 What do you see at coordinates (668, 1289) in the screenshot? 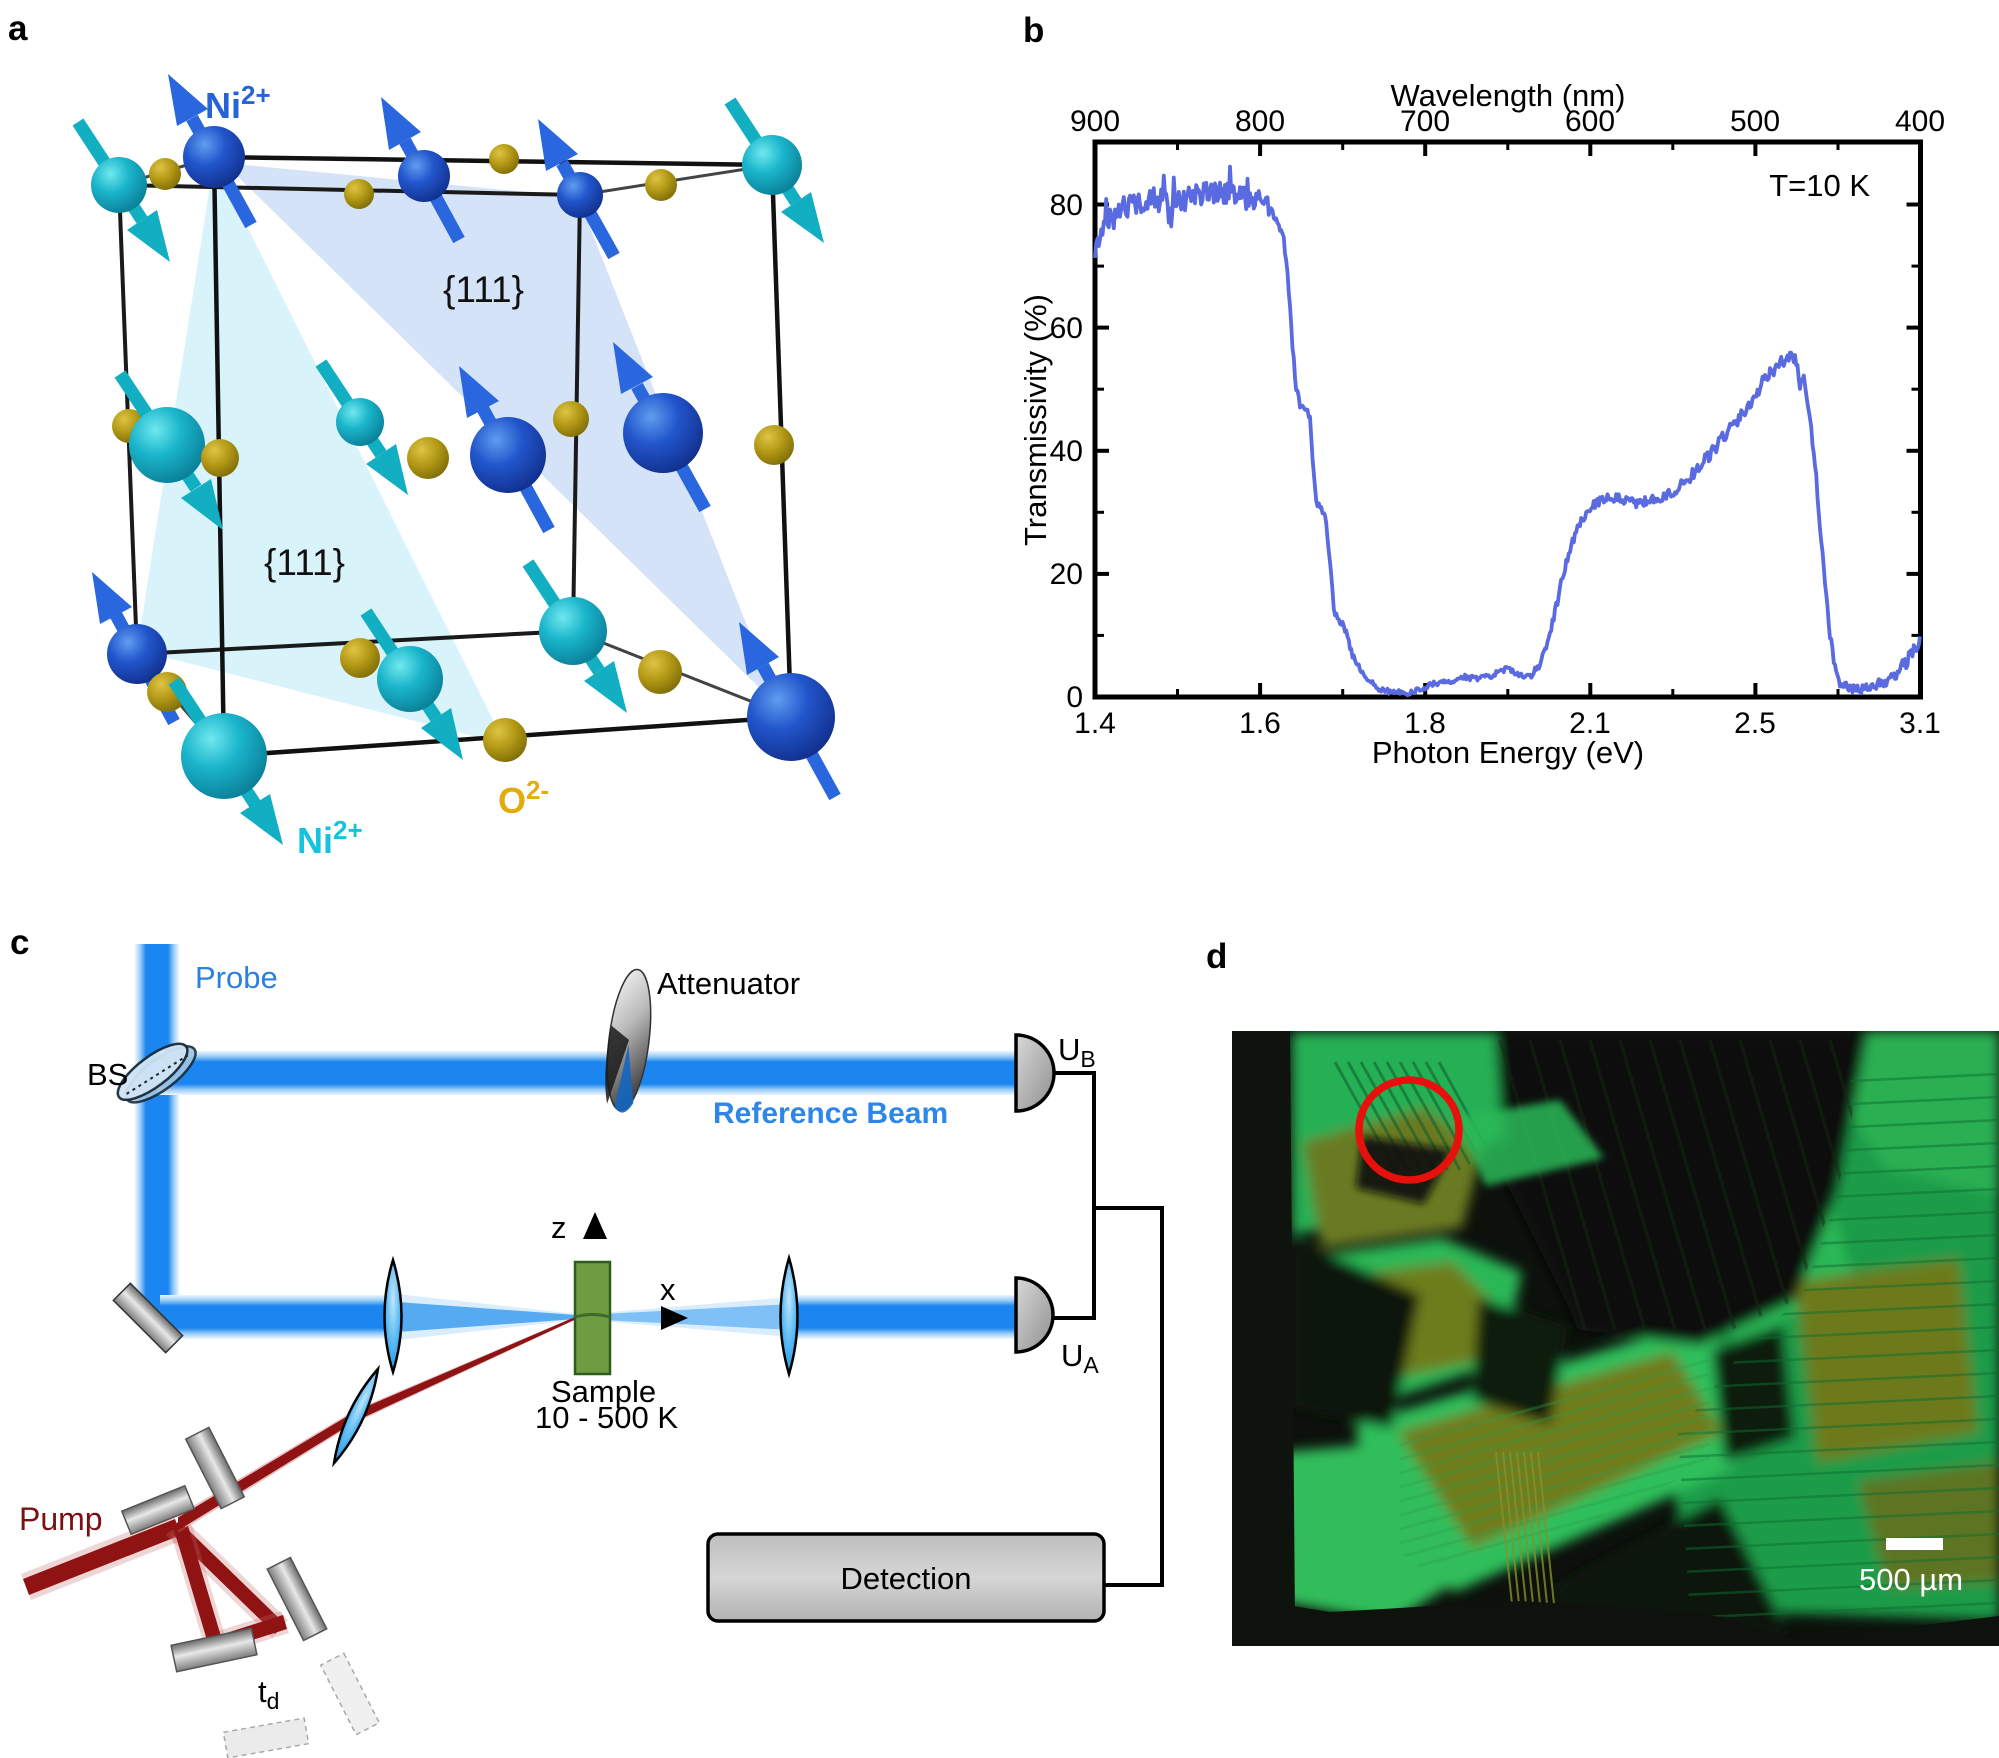
I see `svg-text: x` at bounding box center [668, 1289].